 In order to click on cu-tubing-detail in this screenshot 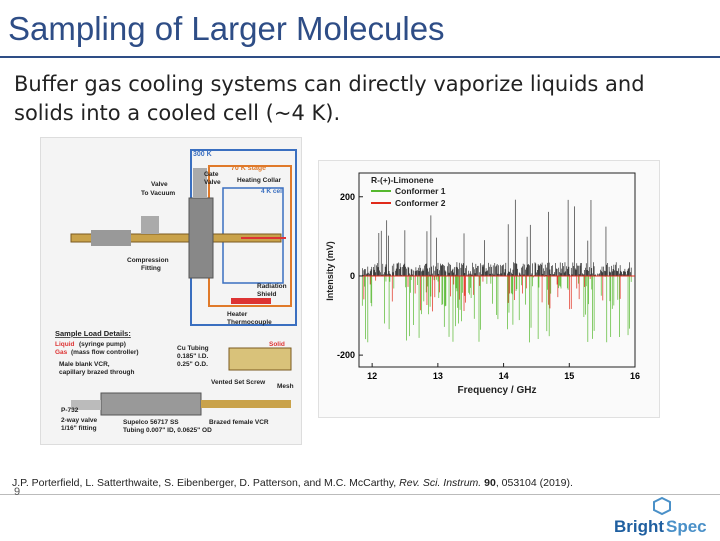, I will do `click(260, 359)`.